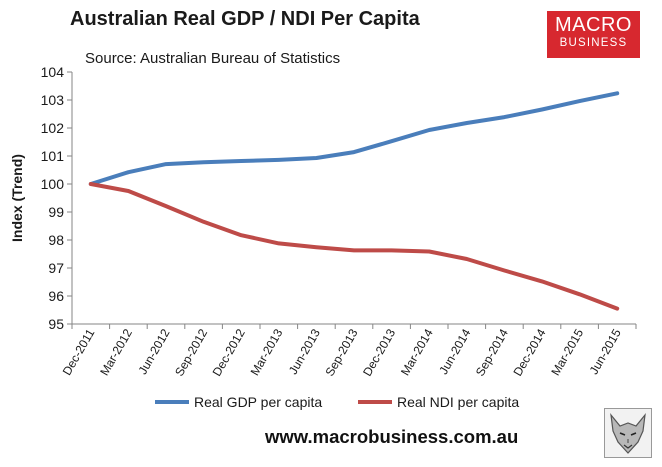 The image size is (662, 467). Describe the element at coordinates (53, 156) in the screenshot. I see `y-tick-label: 101` at that location.